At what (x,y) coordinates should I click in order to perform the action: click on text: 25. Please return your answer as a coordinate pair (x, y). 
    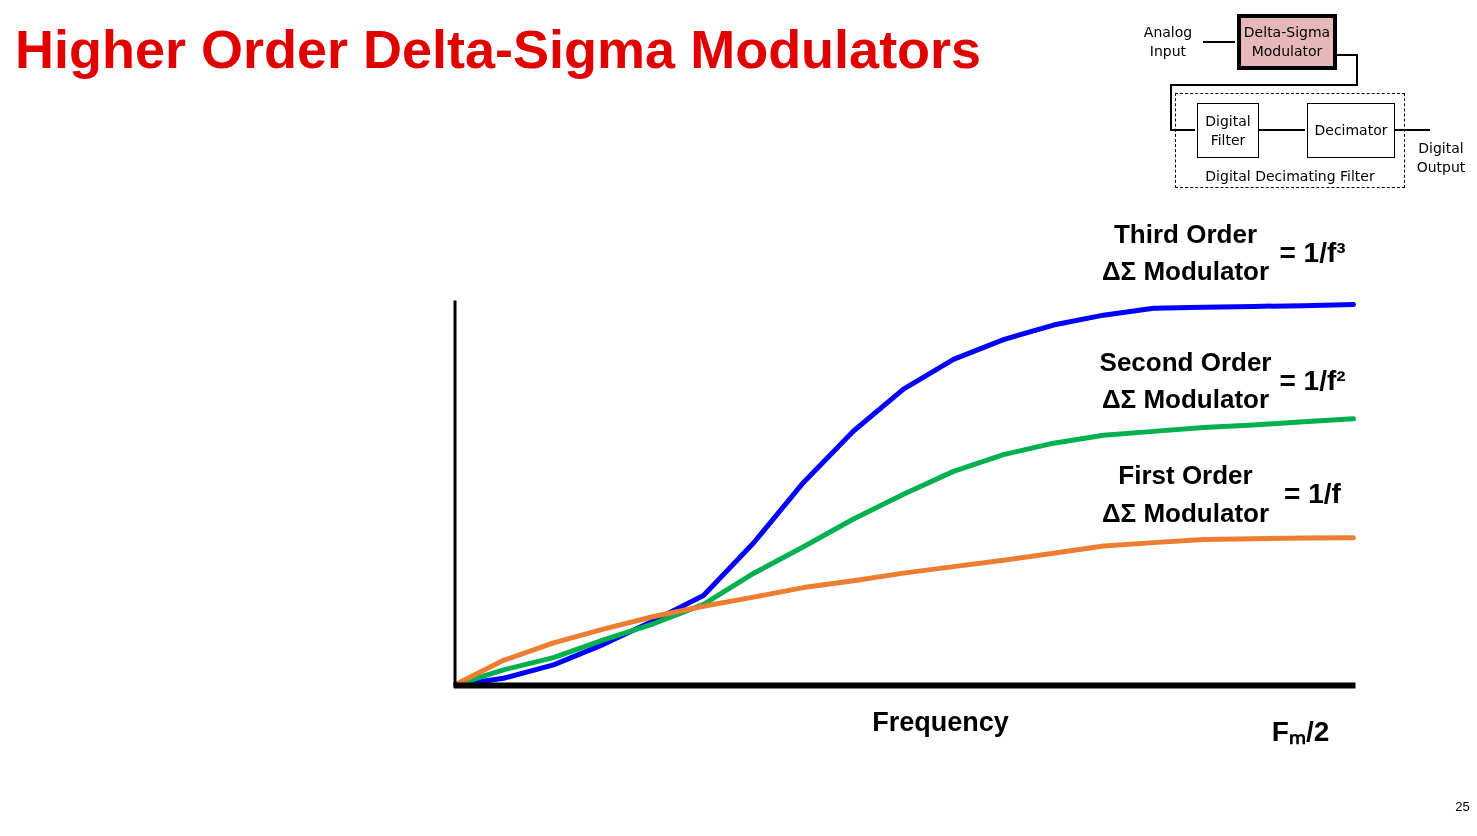
    Looking at the image, I should click on (1462, 807).